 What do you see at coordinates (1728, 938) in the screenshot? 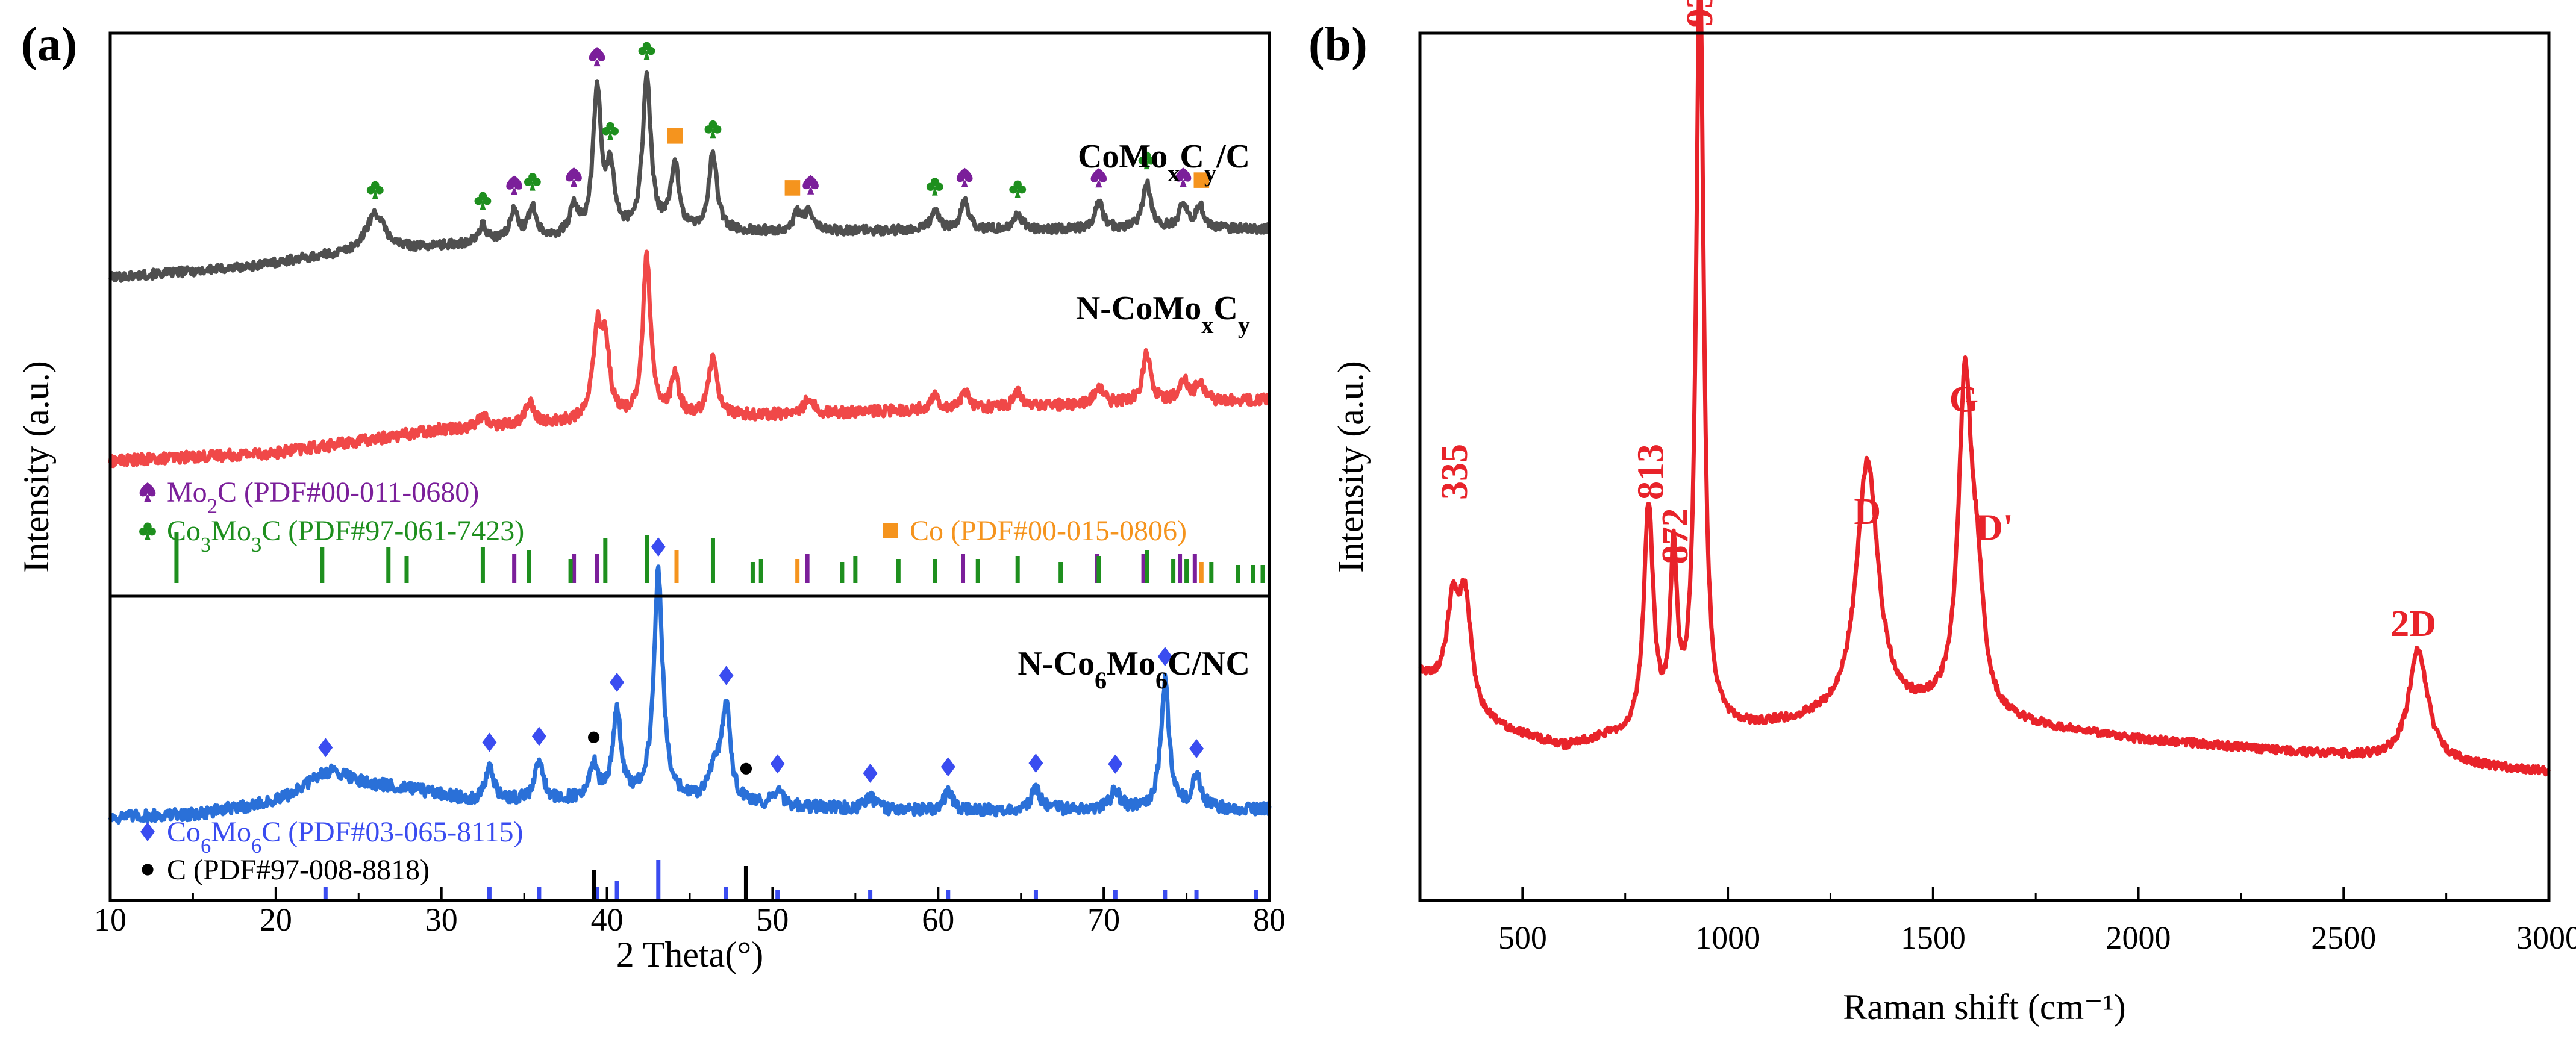
I see `x-tick-label: 1000` at bounding box center [1728, 938].